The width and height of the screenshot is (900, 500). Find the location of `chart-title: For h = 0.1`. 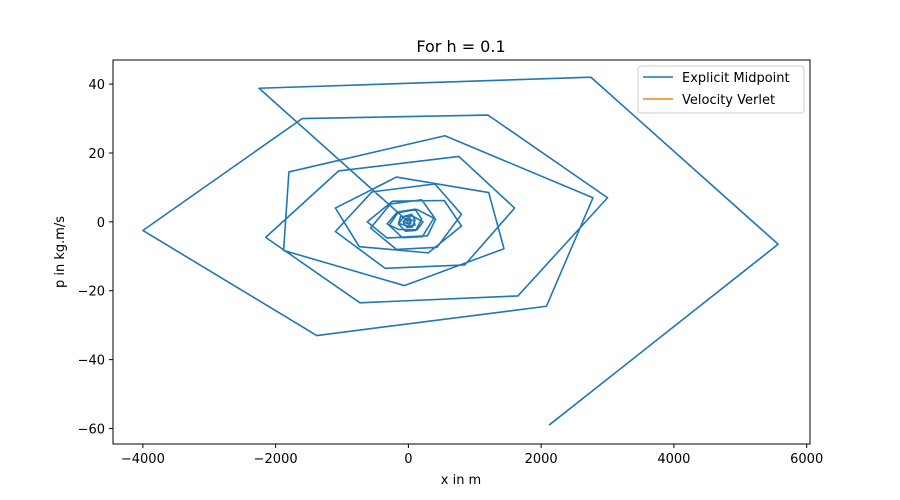

chart-title: For h = 0.1 is located at coordinates (460, 46).